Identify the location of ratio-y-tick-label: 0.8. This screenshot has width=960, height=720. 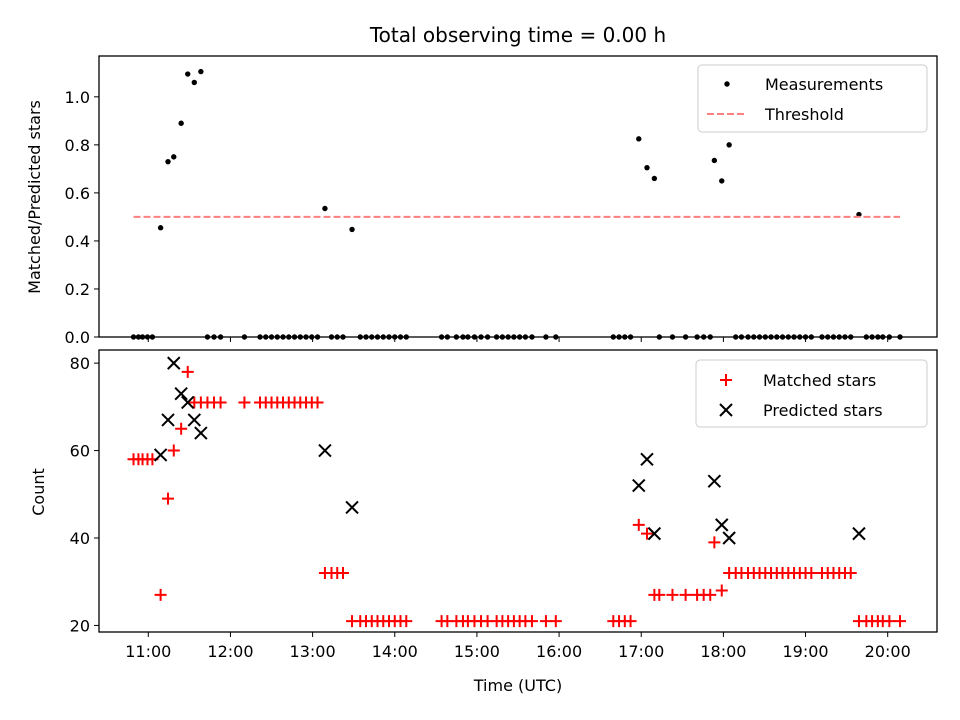
(77, 145).